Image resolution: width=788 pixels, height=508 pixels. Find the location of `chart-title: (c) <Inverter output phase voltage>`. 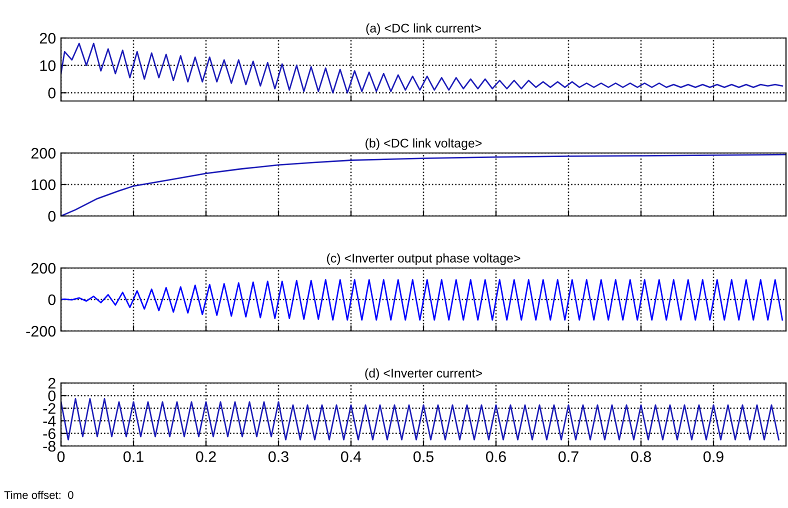

chart-title: (c) <Inverter output phase voltage> is located at coordinates (423, 259).